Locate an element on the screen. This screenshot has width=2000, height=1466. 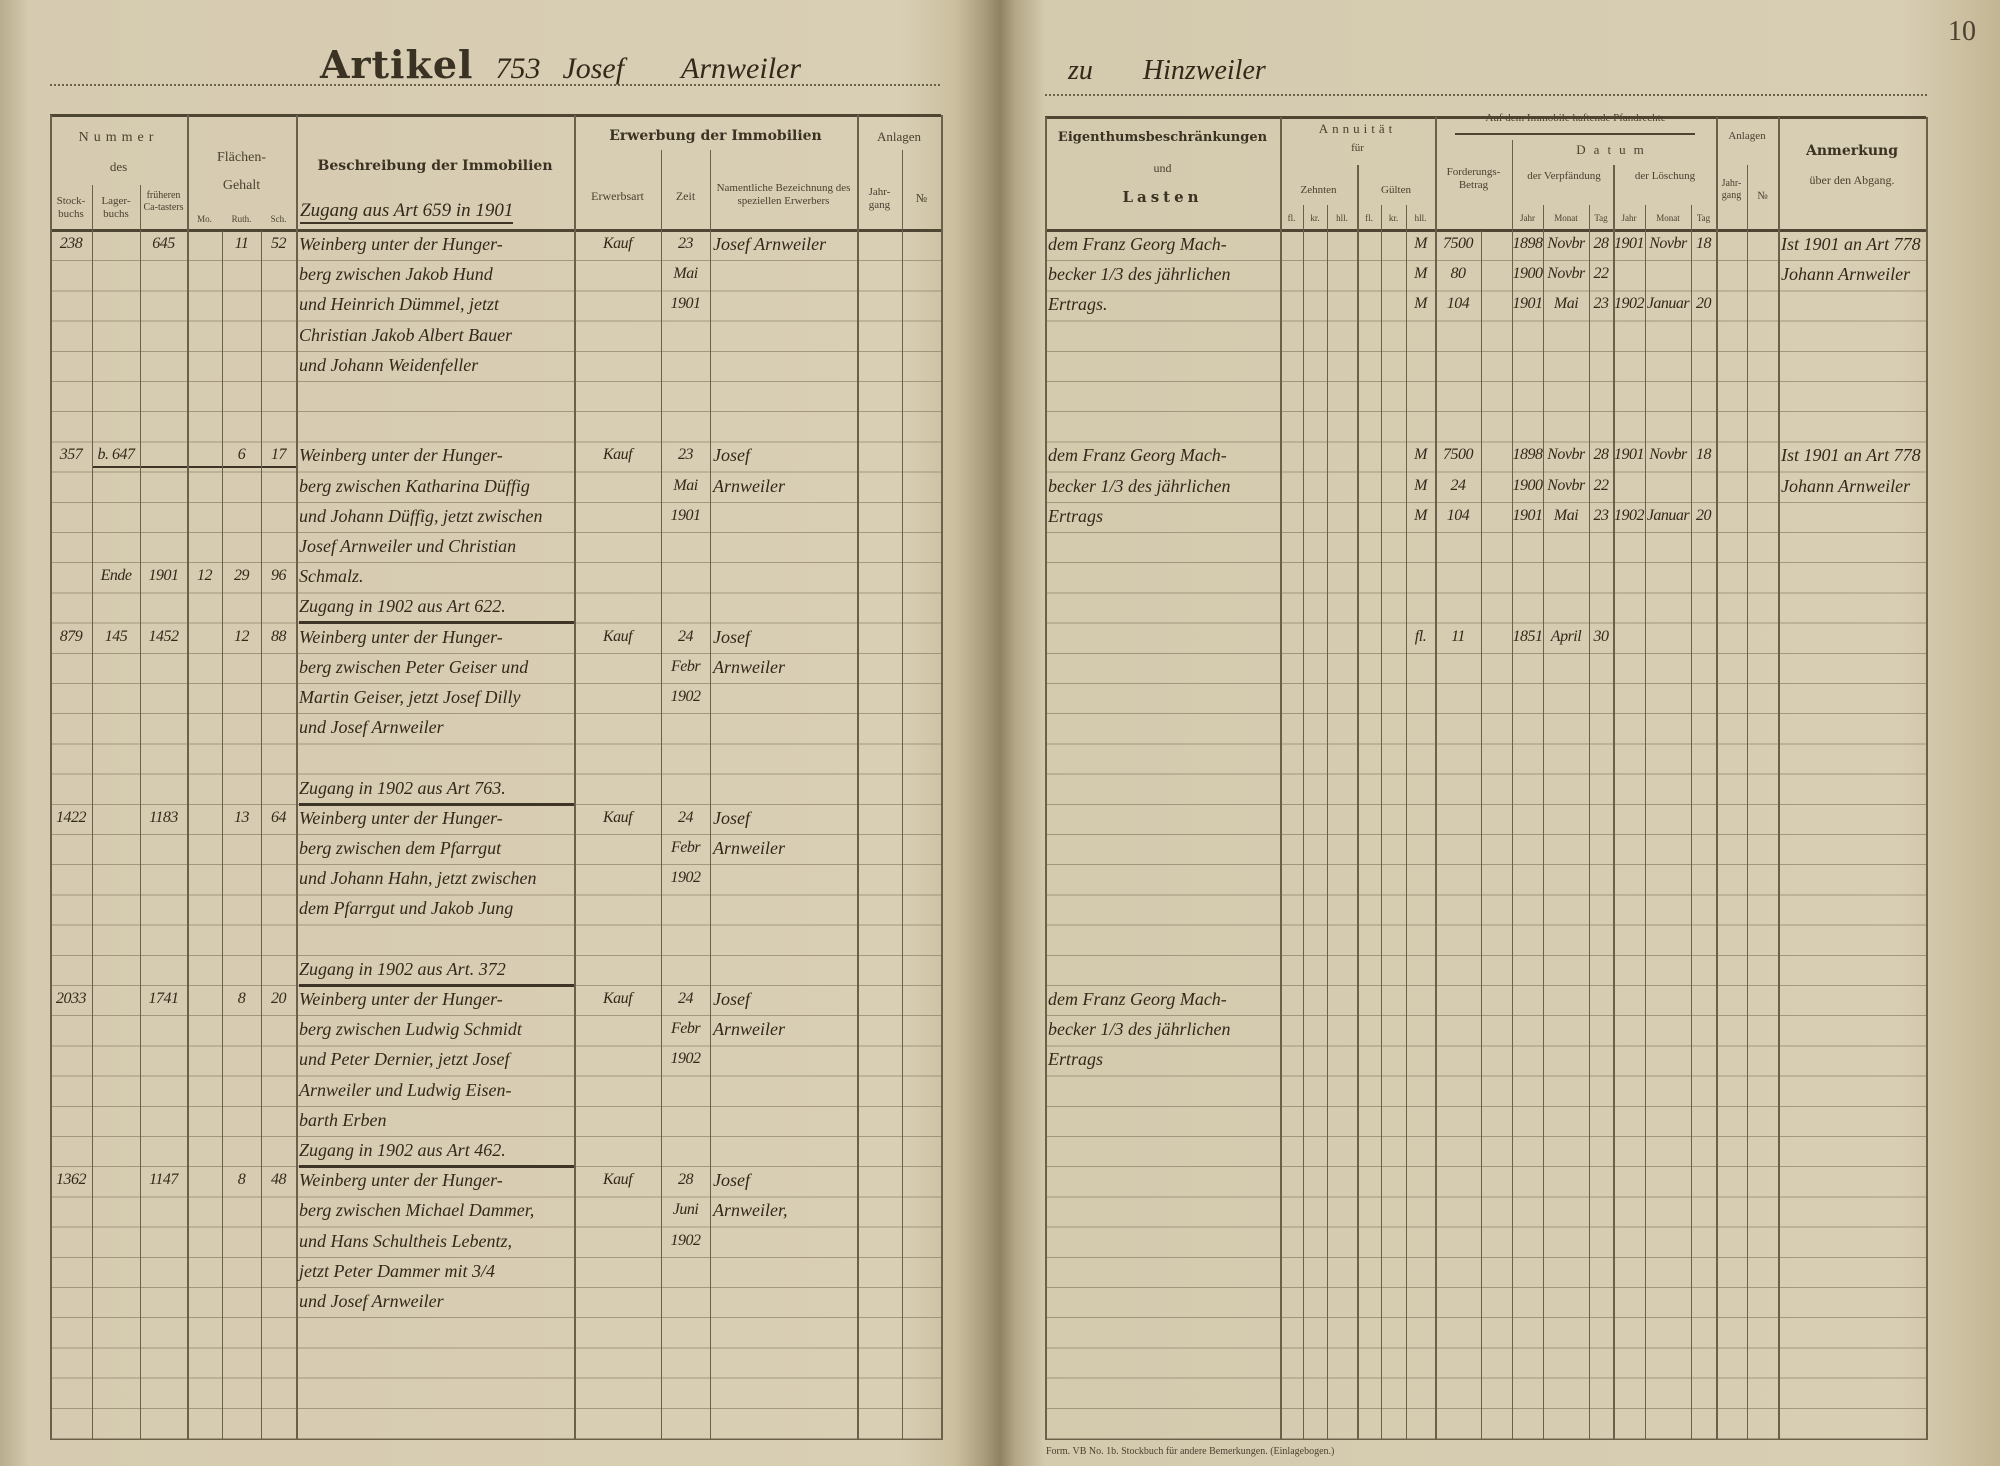
left-ledger-cell-ruth: 13 is located at coordinates (242, 817).